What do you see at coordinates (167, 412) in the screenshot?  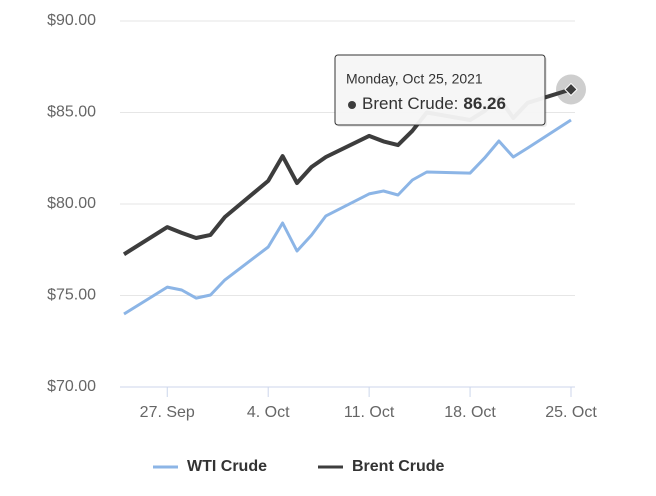 I see `x-tick-label: 27. Sep` at bounding box center [167, 412].